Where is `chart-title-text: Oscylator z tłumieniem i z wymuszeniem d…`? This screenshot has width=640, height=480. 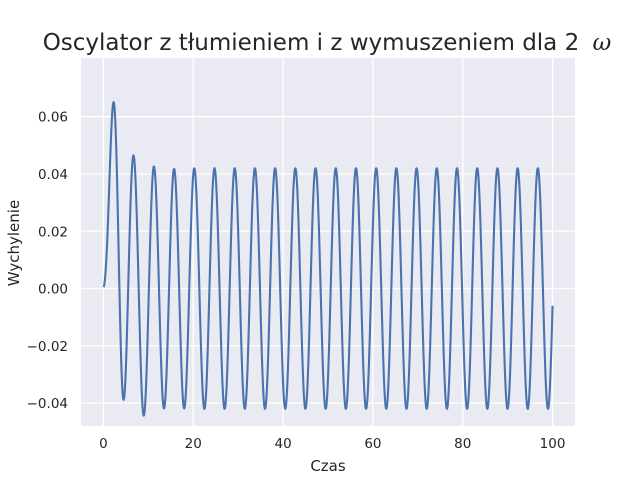
chart-title-text: Oscylator z tłumieniem i z wymuszeniem d… is located at coordinates (311, 43).